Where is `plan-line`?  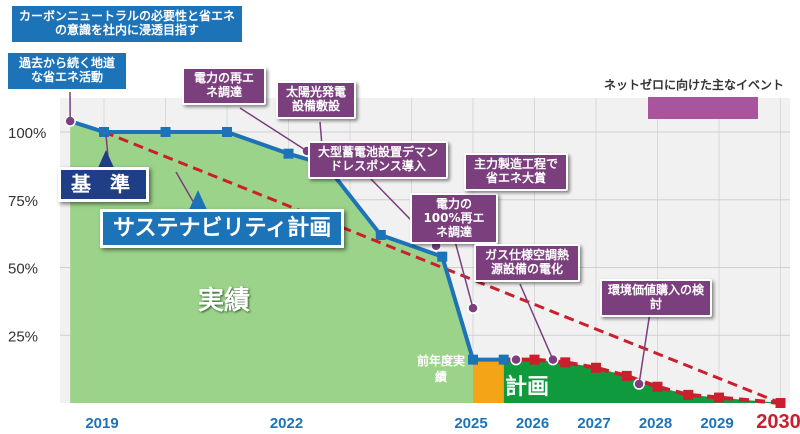
plan-line is located at coordinates (642, 381).